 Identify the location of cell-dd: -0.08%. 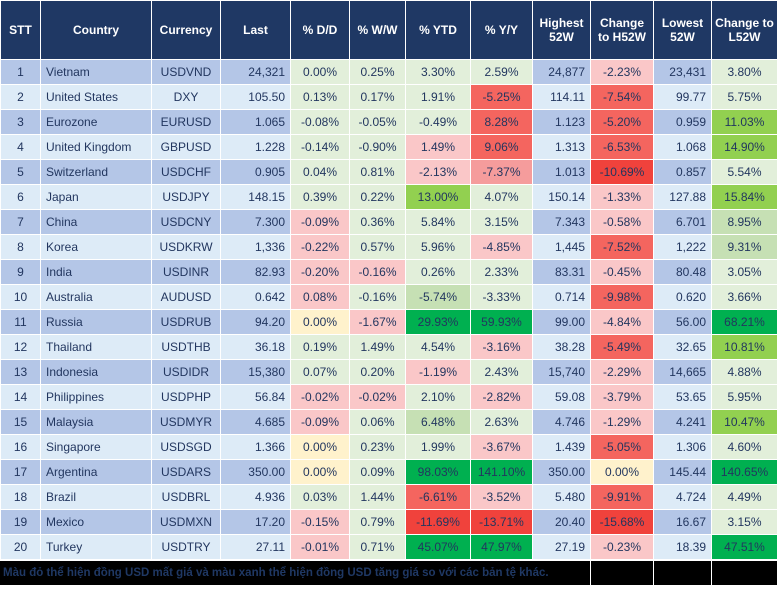
(320, 122).